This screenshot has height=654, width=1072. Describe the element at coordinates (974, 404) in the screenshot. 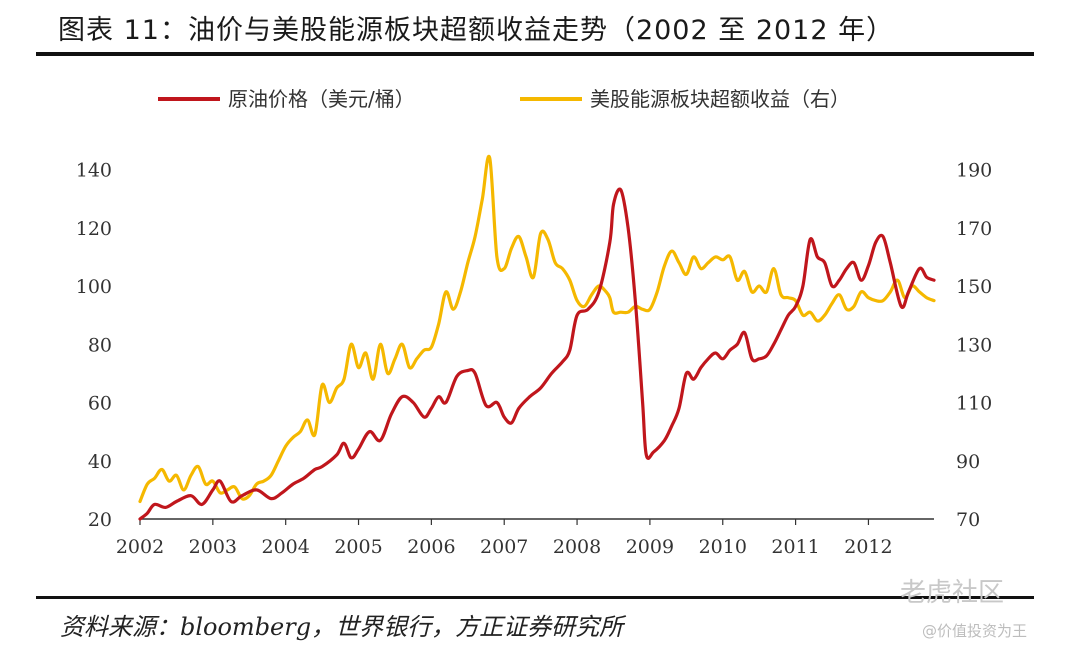

I see `y-right-tick-label: 110` at that location.